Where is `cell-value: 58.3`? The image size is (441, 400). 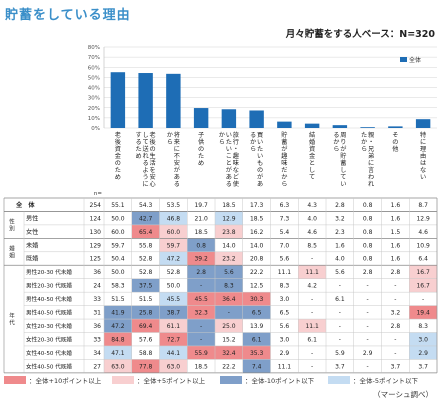
cell-value: 58.3 is located at coordinates (118, 286).